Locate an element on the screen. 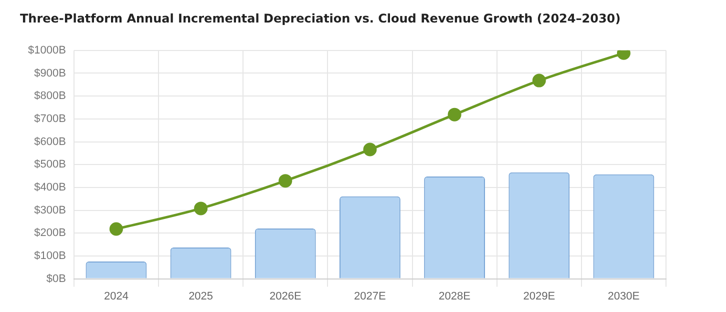 The image size is (726, 312). y-tick-label: $700B is located at coordinates (50, 118).